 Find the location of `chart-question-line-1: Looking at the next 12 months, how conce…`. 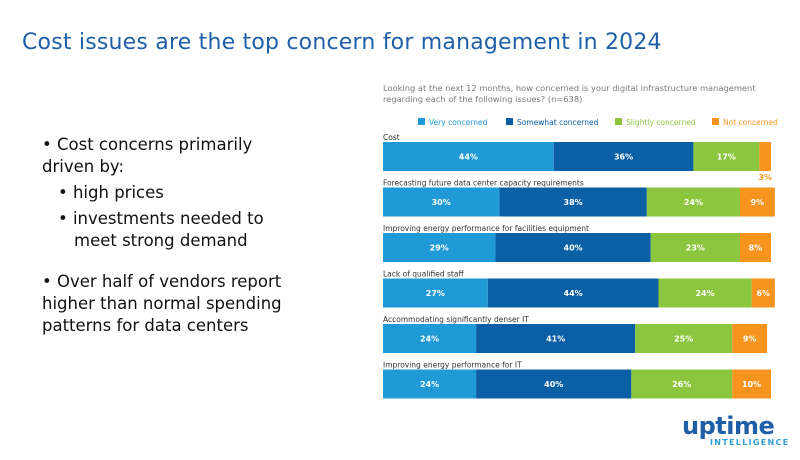

chart-question-line-1: Looking at the next 12 months, how conce… is located at coordinates (569, 88).